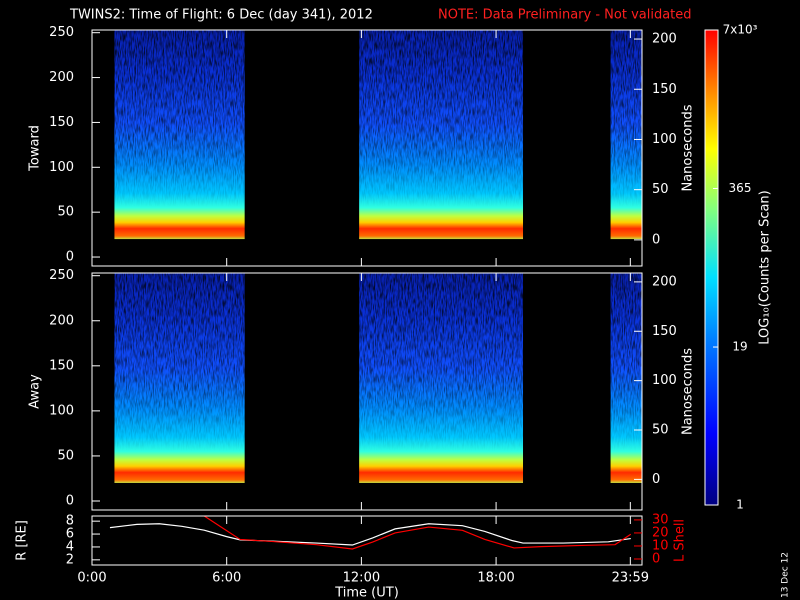 The height and width of the screenshot is (600, 800). What do you see at coordinates (786, 575) in the screenshot?
I see `date-stamp: 13 Dec 12` at bounding box center [786, 575].